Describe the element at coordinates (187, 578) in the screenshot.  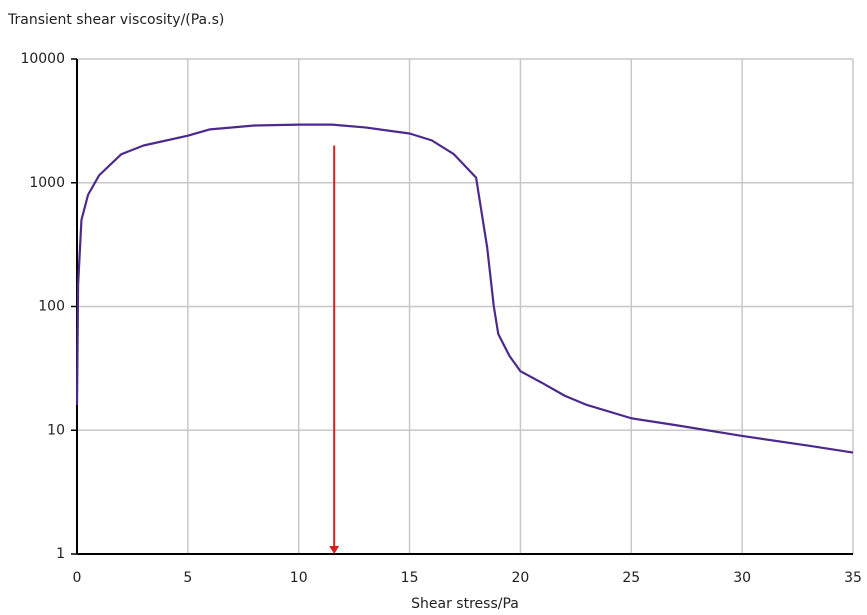
I see `x-tick-label: 5` at that location.